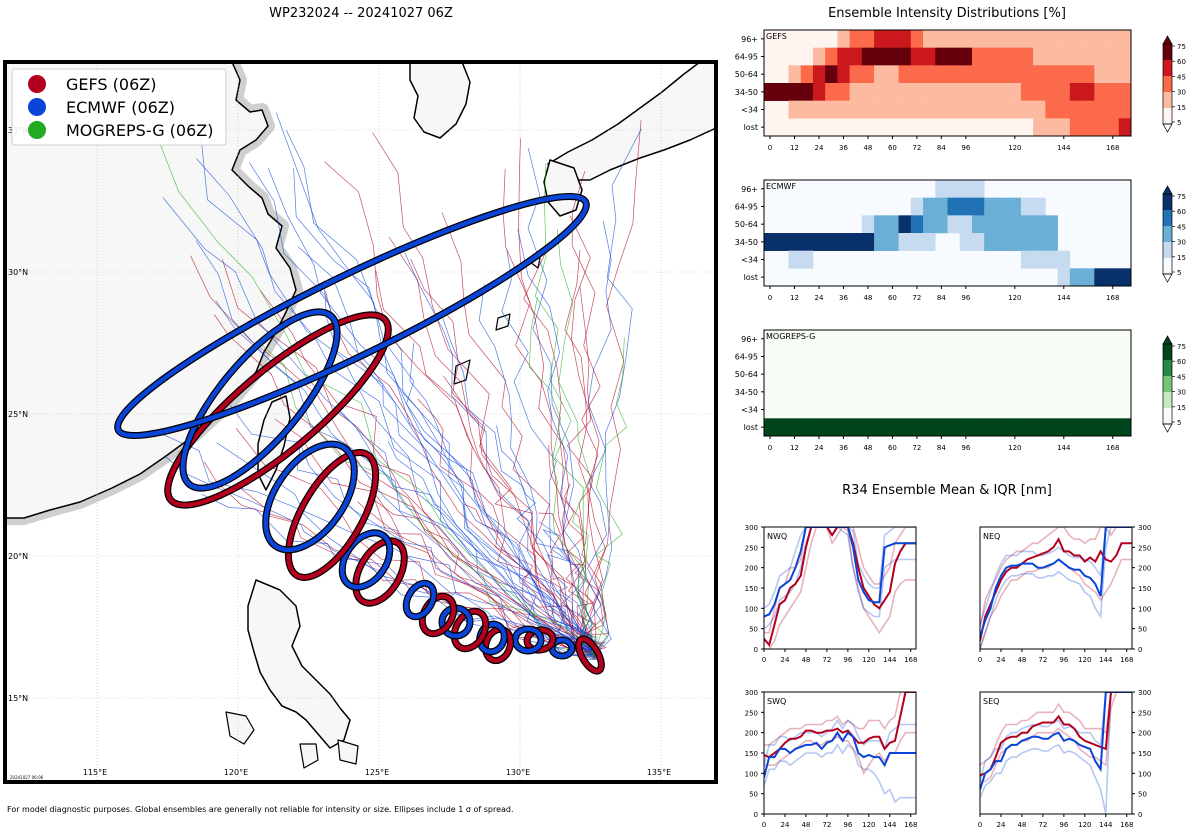 The height and width of the screenshot is (840, 1200). What do you see at coordinates (753, 795) in the screenshot?
I see `r34-y-tick: 50` at bounding box center [753, 795].